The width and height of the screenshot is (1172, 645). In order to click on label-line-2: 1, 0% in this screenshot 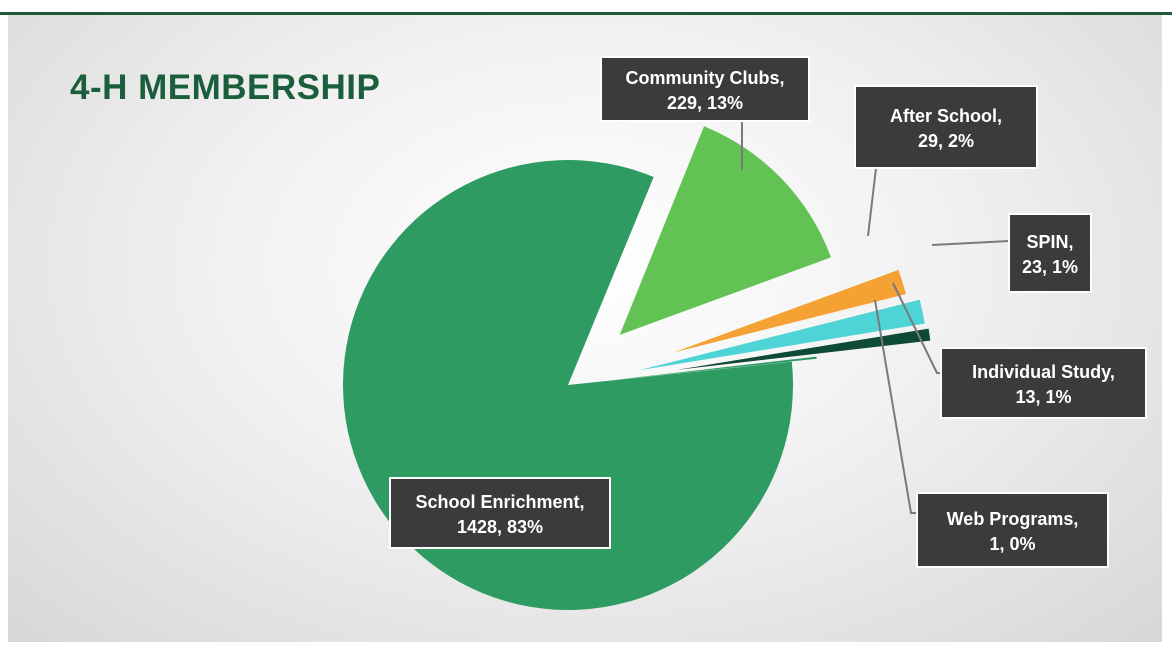, I will do `click(1012, 544)`.